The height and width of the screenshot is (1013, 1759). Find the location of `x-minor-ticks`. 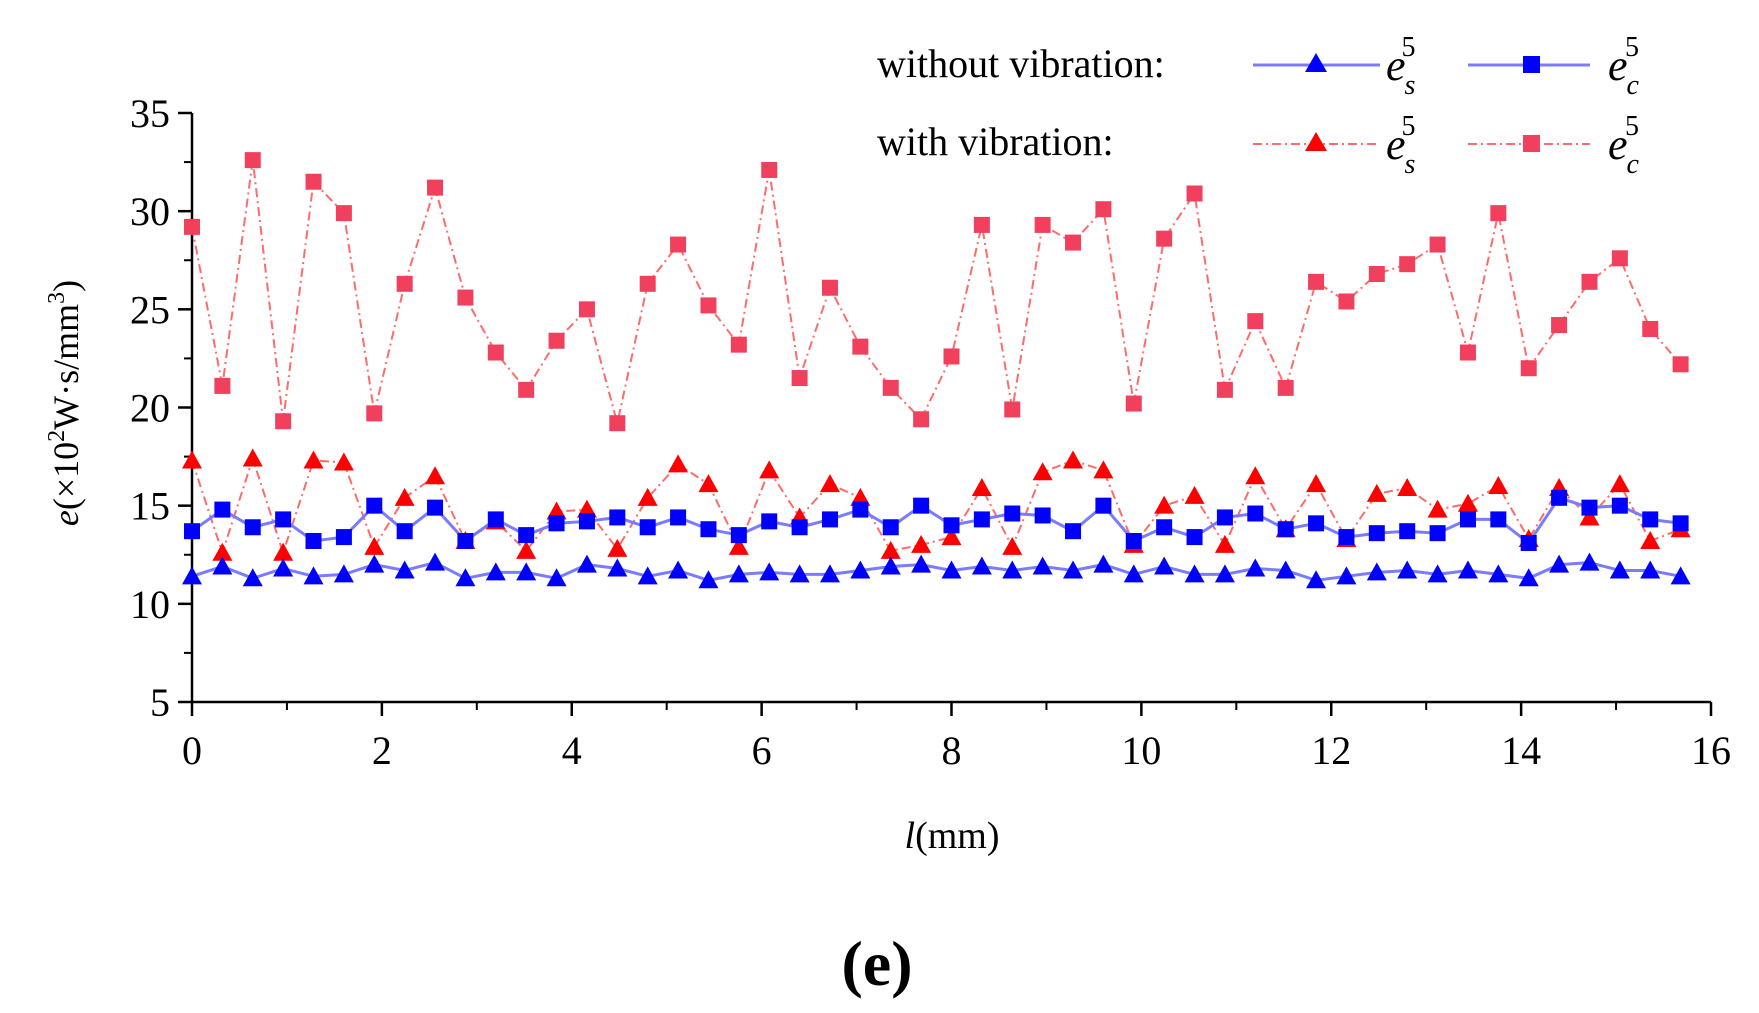

x-minor-ticks is located at coordinates (951, 706).